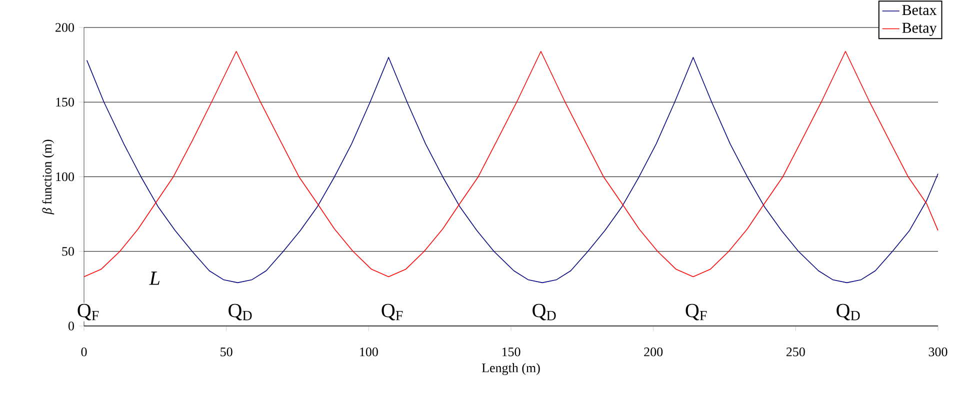 This screenshot has height=406, width=969. What do you see at coordinates (938, 352) in the screenshot?
I see `x-tick-label: 300` at bounding box center [938, 352].